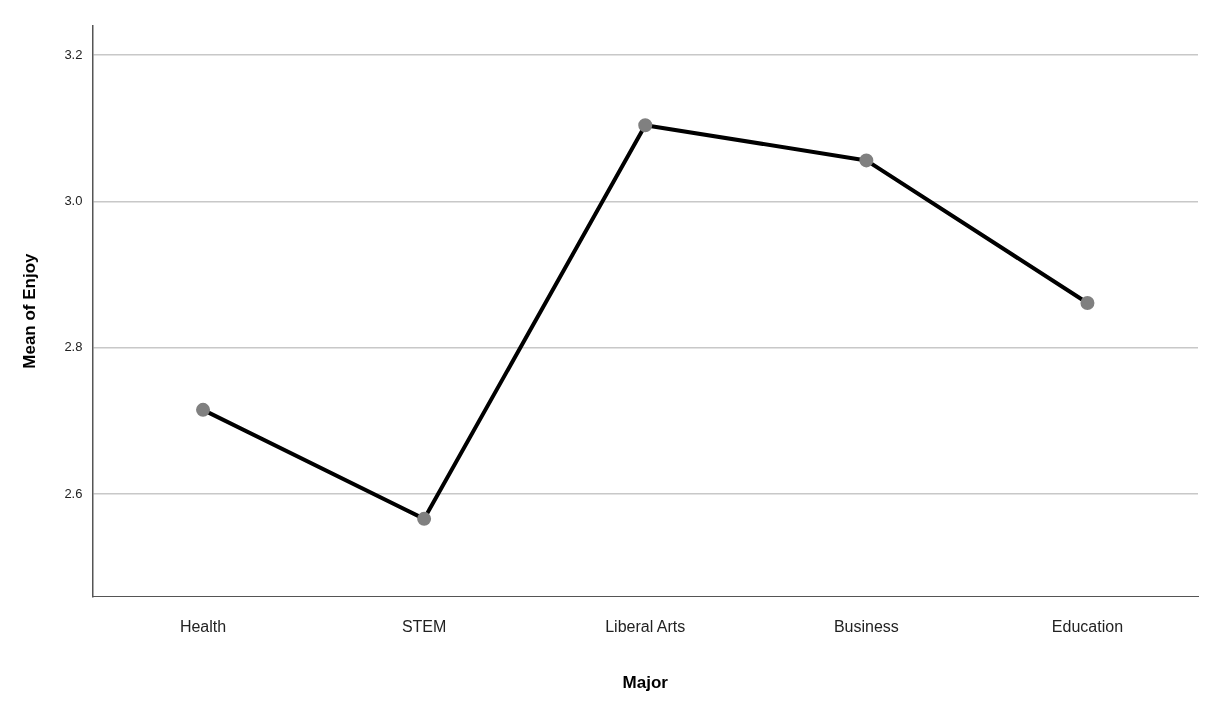 This screenshot has height=717, width=1215. Describe the element at coordinates (203, 627) in the screenshot. I see `x-tick-label: Health` at that location.